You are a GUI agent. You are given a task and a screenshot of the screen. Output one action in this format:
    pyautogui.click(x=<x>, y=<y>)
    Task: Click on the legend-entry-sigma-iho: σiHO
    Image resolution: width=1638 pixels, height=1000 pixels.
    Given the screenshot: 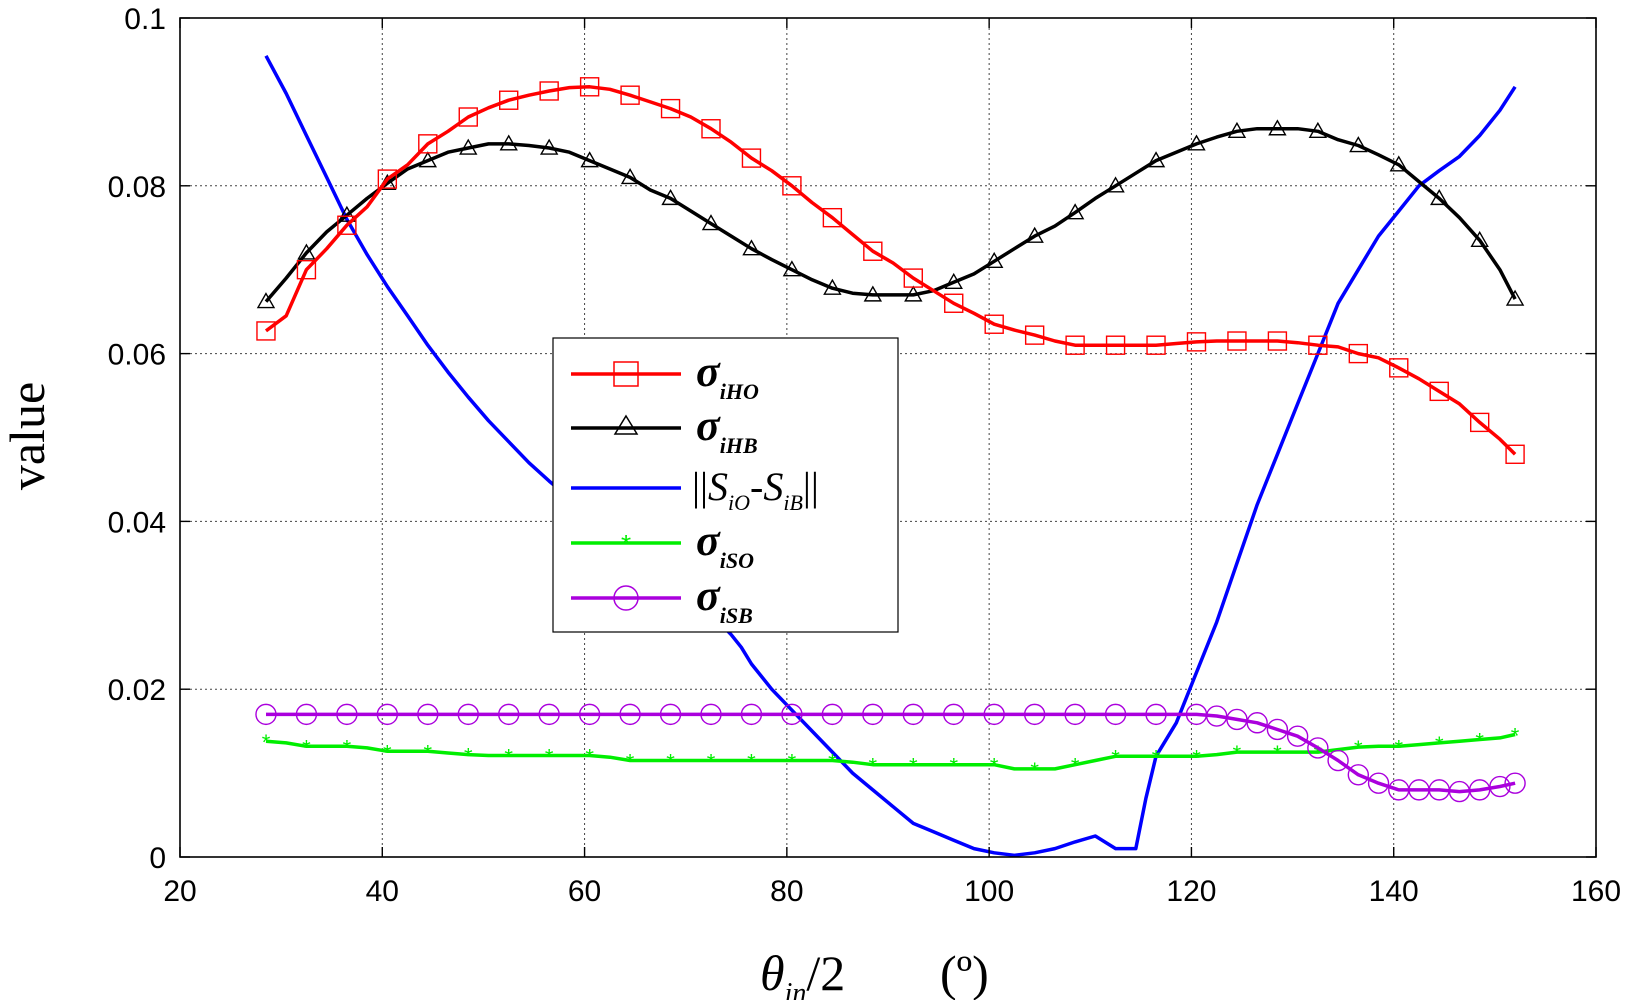 What is the action you would take?
    pyautogui.click(x=665, y=375)
    